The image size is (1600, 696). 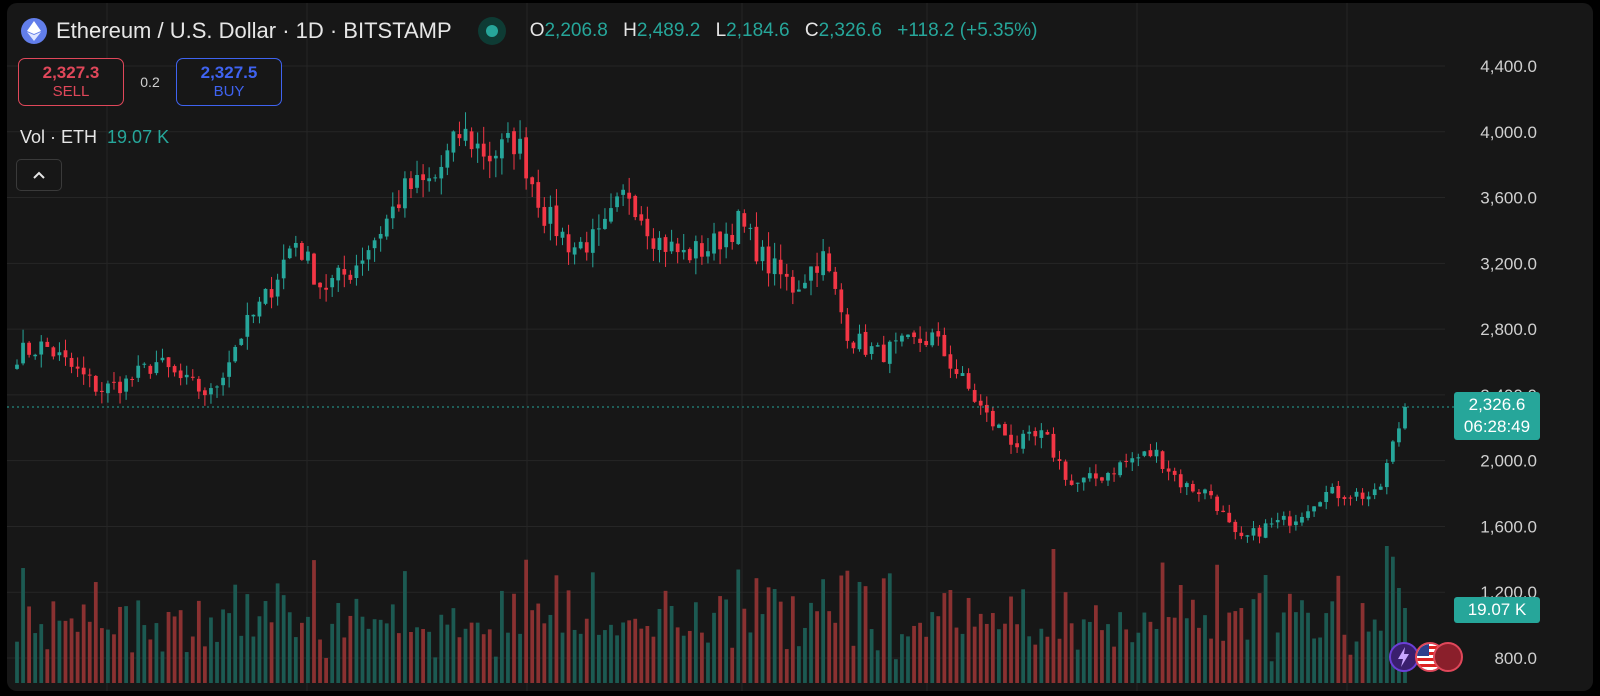 What do you see at coordinates (138, 137) in the screenshot?
I see `volume-value: 19.07 K` at bounding box center [138, 137].